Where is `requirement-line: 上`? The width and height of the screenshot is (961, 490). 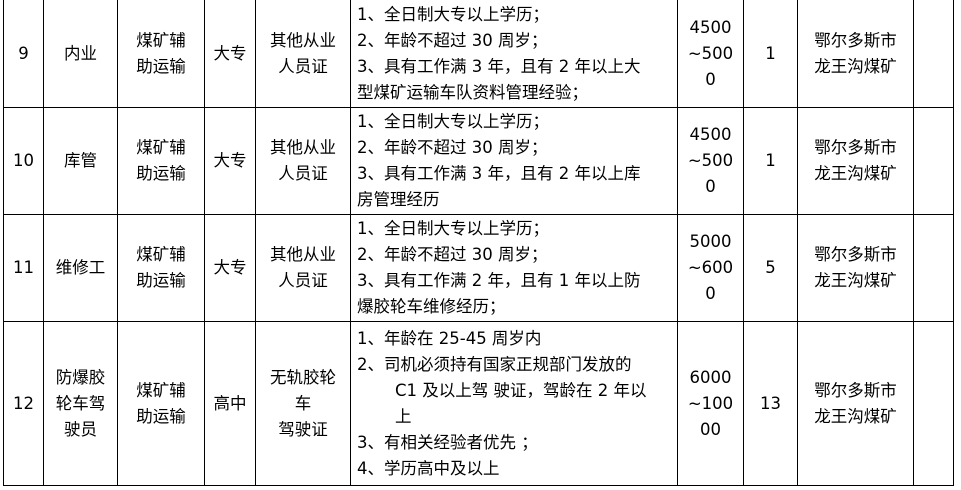
requirement-line: 上 is located at coordinates (403, 416).